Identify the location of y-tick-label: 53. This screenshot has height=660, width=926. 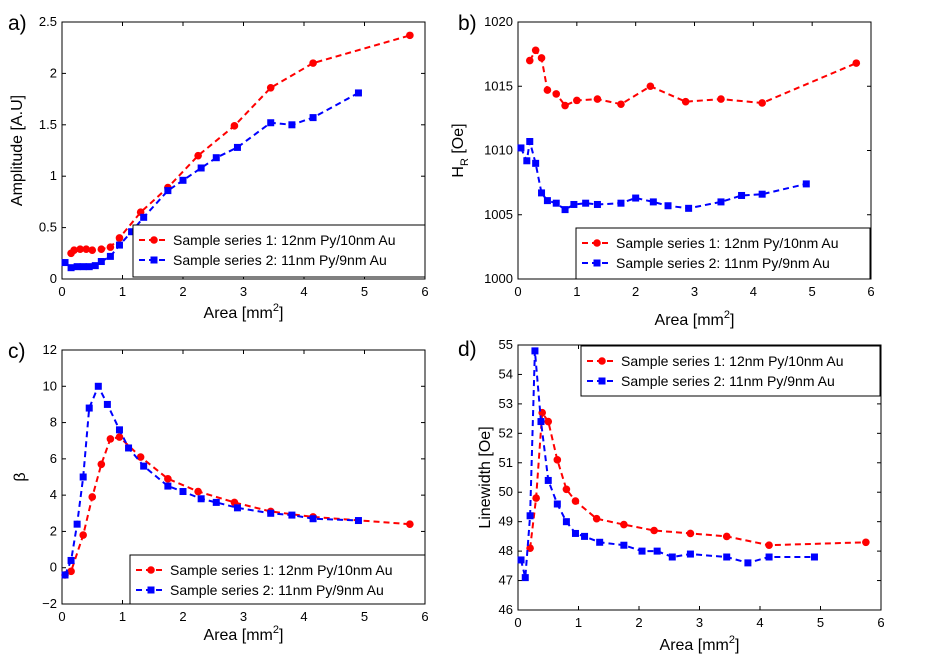
(506, 403).